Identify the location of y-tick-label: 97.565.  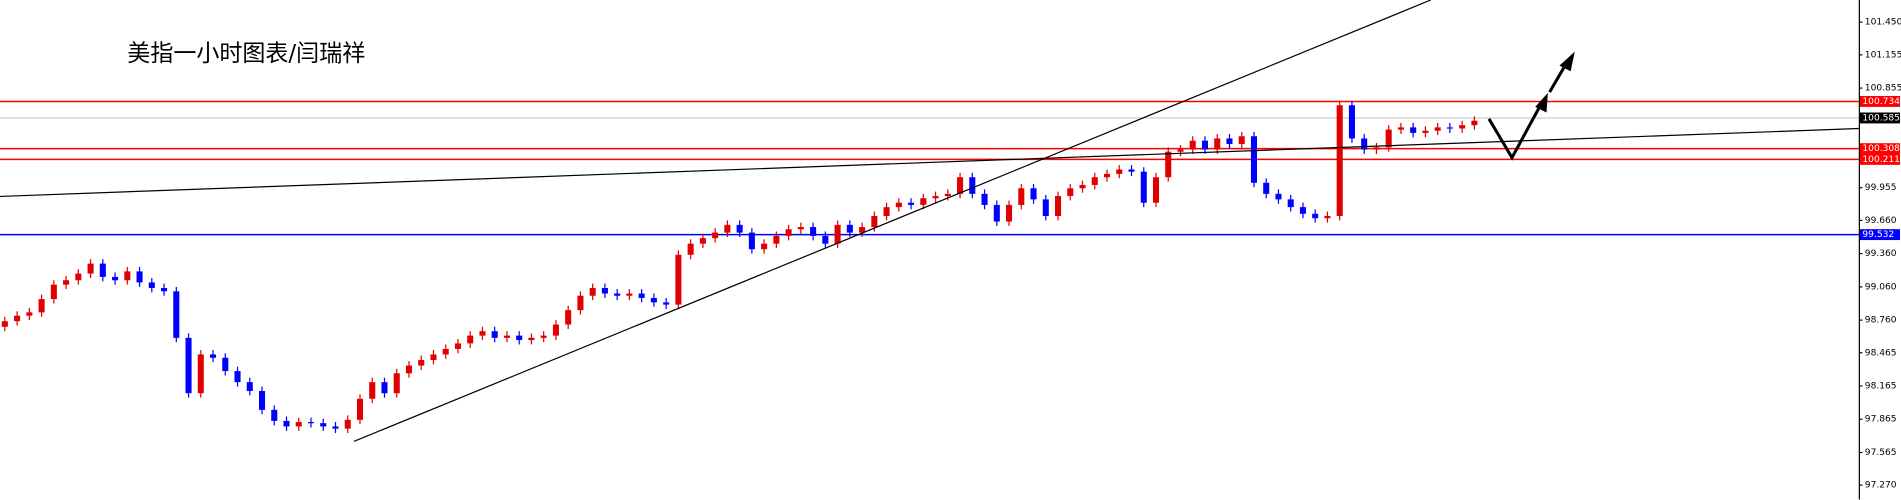
(1881, 453).